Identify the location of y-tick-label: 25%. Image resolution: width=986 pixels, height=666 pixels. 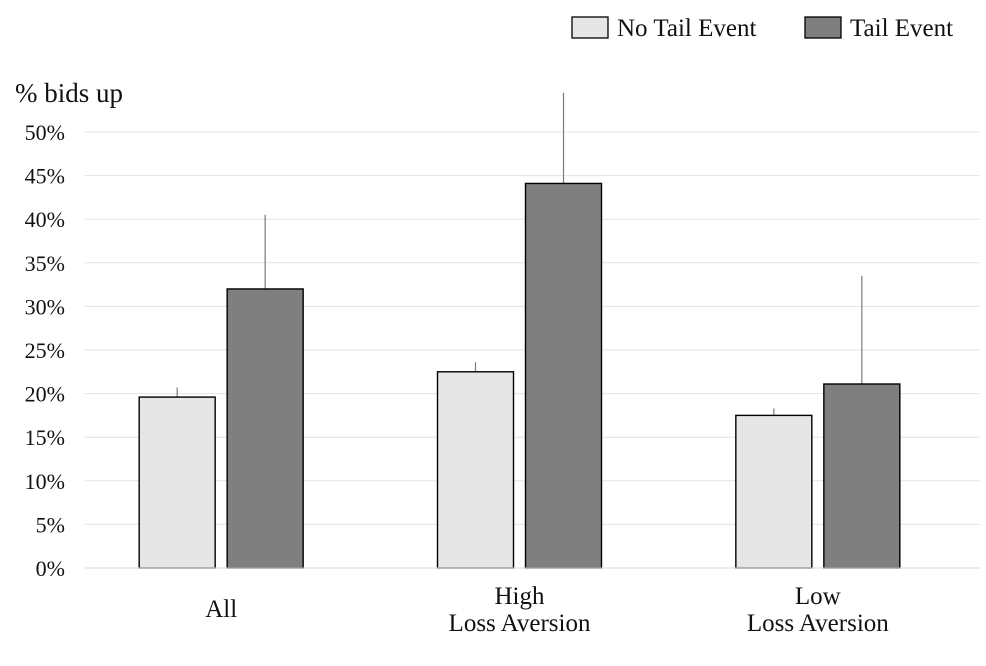
(45, 350).